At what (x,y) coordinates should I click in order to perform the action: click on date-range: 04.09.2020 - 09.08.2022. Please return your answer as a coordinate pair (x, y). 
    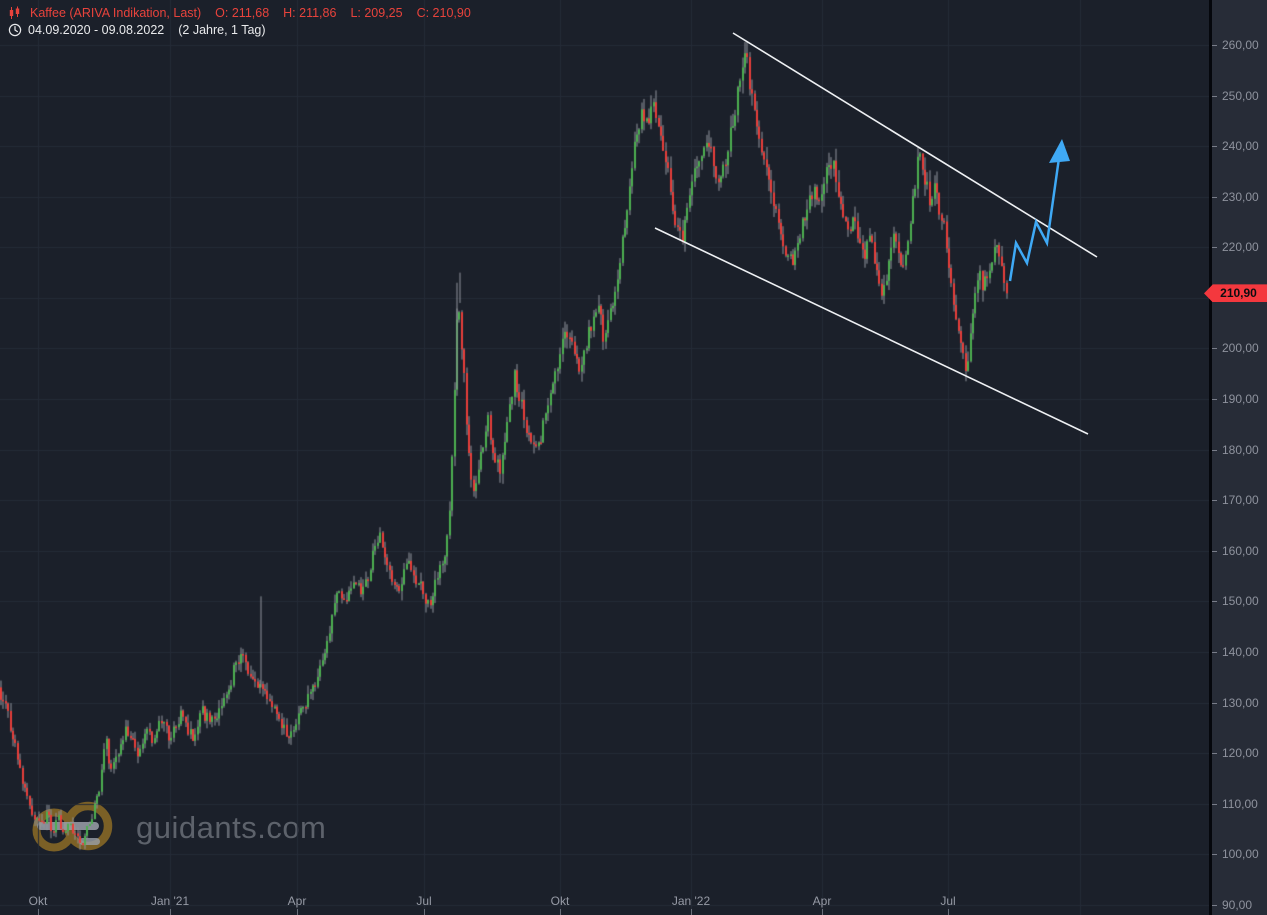
    Looking at the image, I should click on (96, 29).